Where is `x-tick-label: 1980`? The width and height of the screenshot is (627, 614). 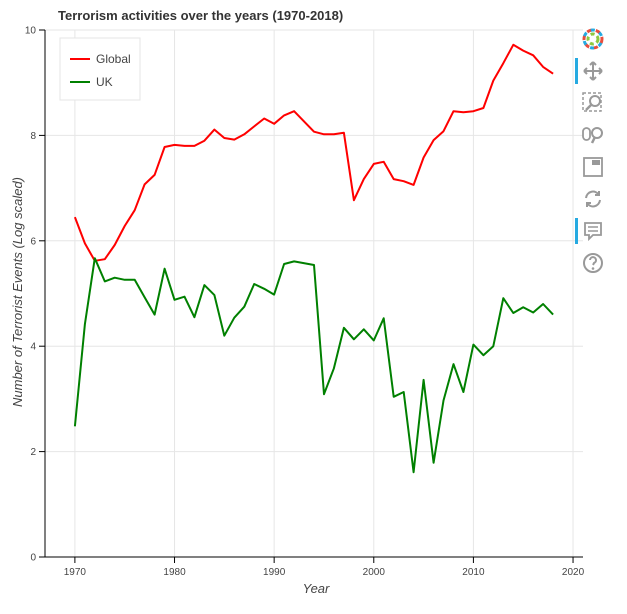
x-tick-label: 1980 is located at coordinates (174, 572).